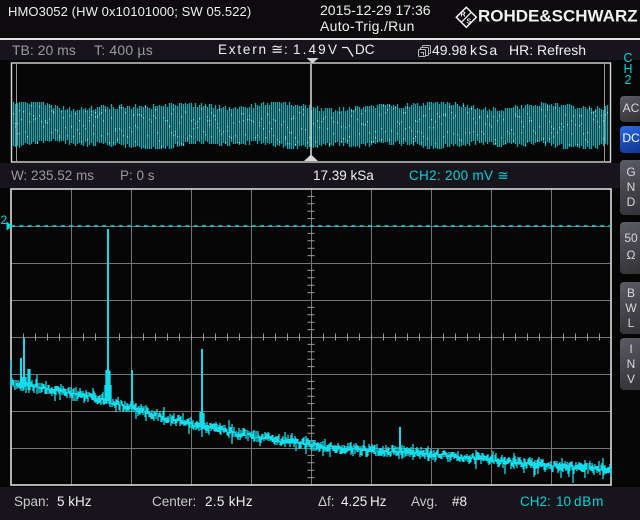  Describe the element at coordinates (469, 21) in the screenshot. I see `svg-text: S` at that location.